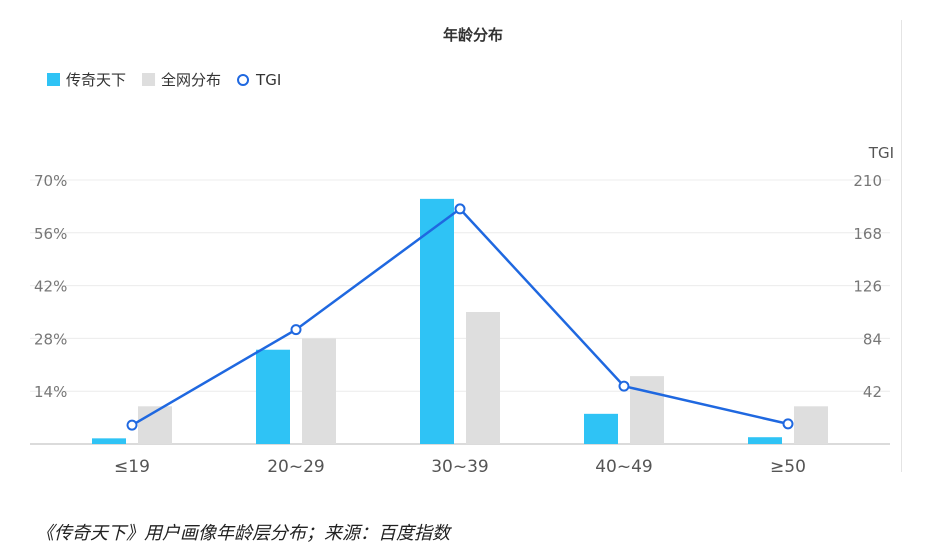 This screenshot has height=559, width=927. I want to click on legend-label-2: 全网分布, so click(191, 80).